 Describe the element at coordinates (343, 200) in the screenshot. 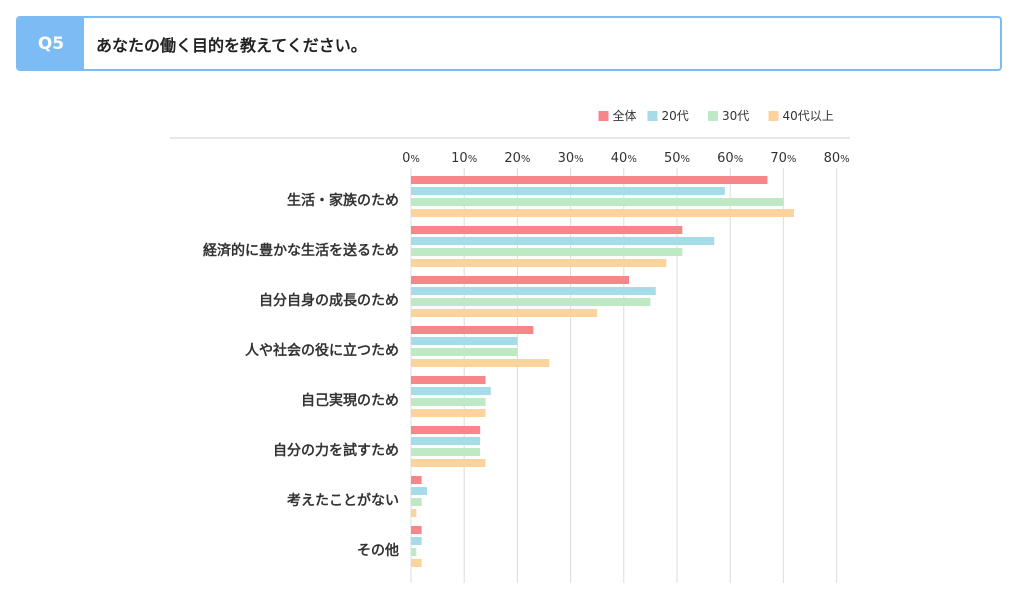

I see `category-label: 生活・家族のため` at that location.